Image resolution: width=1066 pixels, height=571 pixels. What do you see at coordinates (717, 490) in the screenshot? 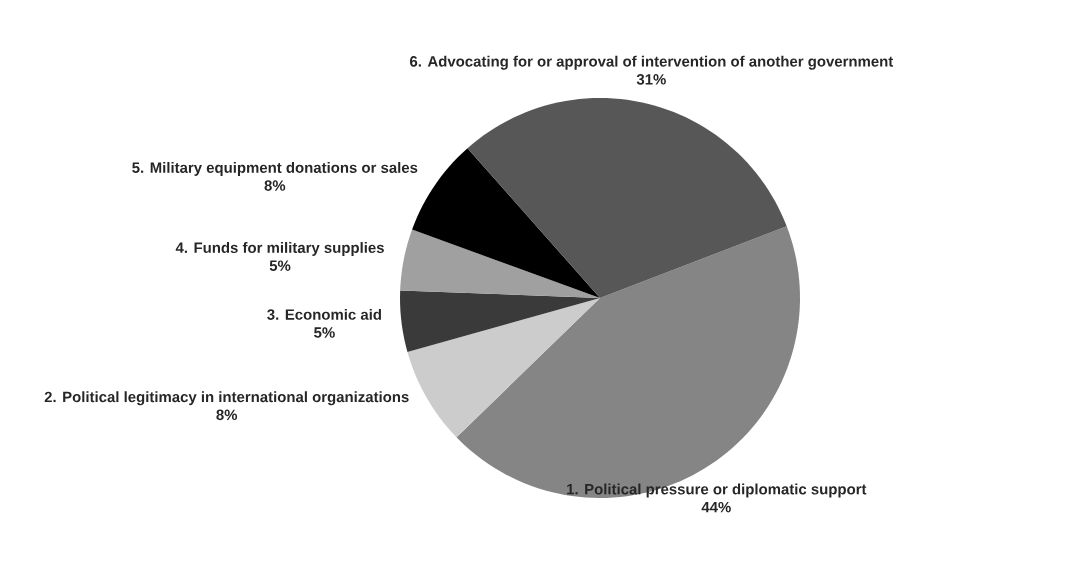
I see `slice-label: 1. Political pressure or diplomatic support` at bounding box center [717, 490].